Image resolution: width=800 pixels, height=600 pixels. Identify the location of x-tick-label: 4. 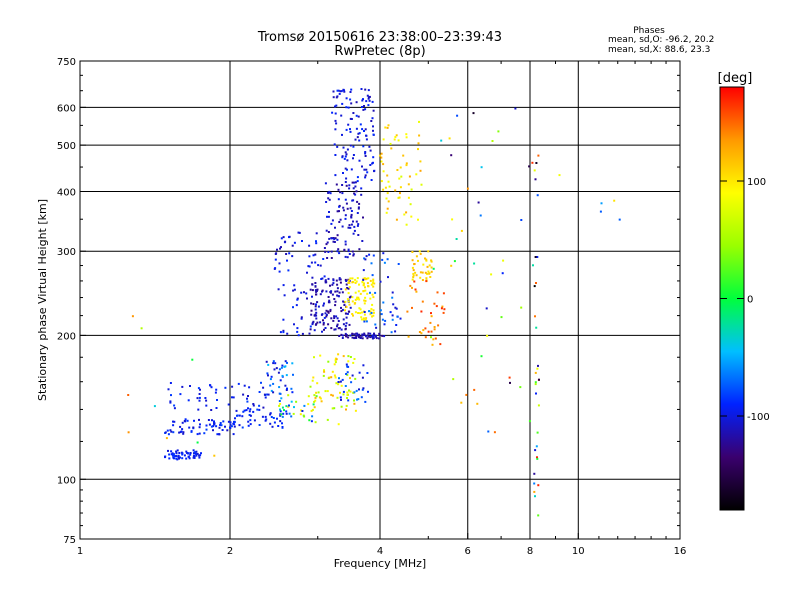
(380, 551).